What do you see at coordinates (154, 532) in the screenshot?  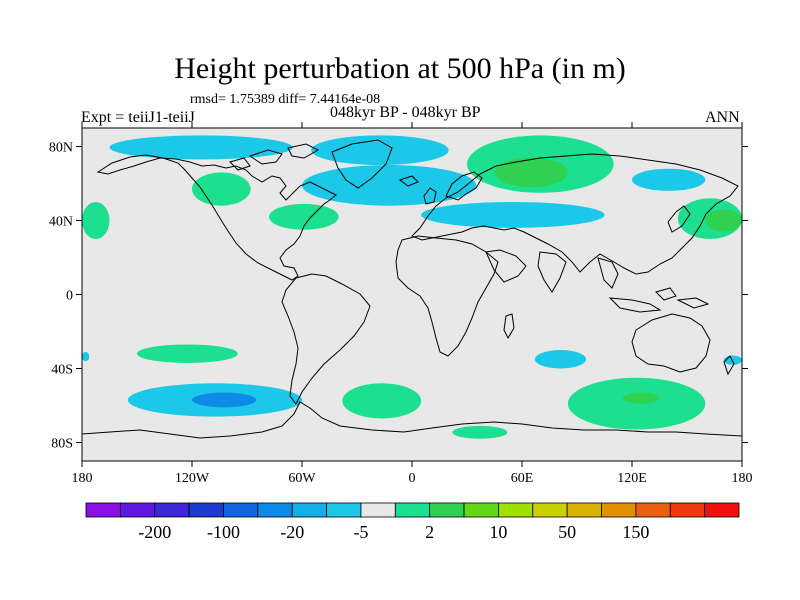 I see `colorbar-label: -200` at bounding box center [154, 532].